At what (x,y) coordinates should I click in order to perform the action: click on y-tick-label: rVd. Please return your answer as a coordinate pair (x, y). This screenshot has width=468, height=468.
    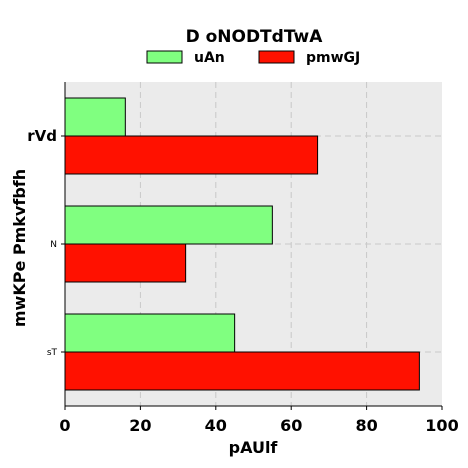
    Looking at the image, I should click on (42, 136).